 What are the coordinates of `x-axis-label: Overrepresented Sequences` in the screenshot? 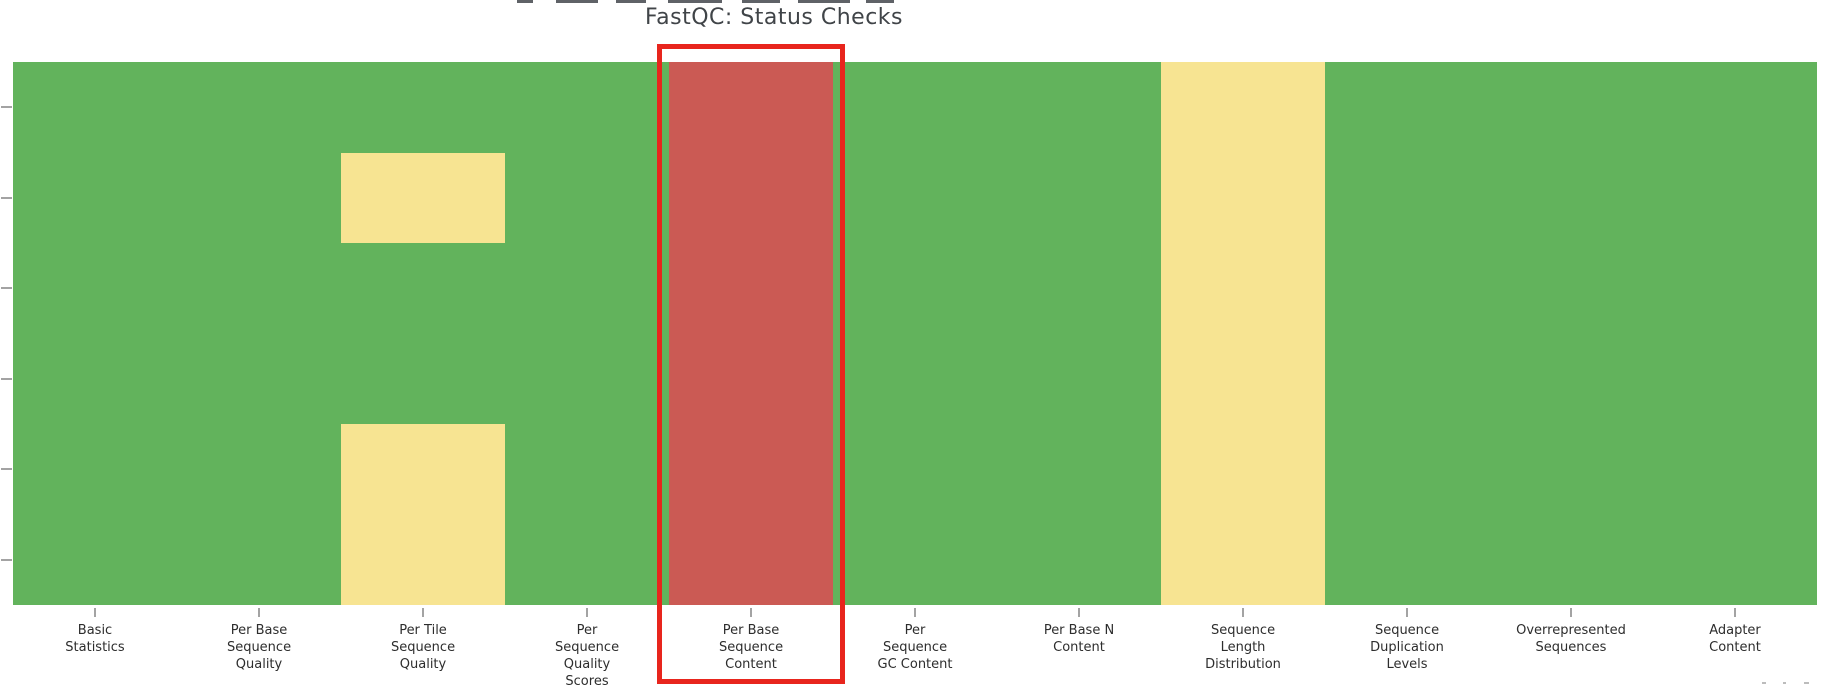 It's located at (1571, 639).